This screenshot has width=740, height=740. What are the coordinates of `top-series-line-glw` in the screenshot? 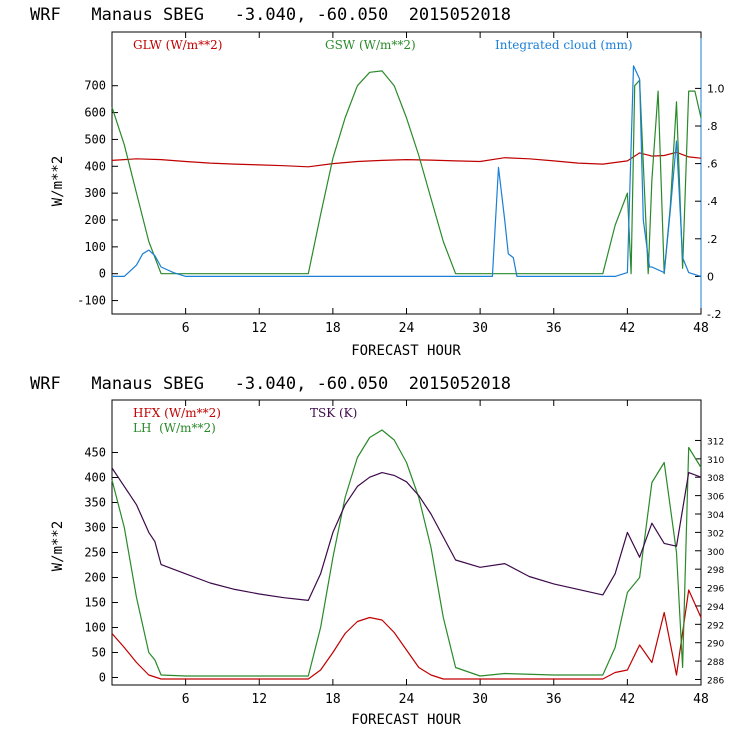 It's located at (406, 159).